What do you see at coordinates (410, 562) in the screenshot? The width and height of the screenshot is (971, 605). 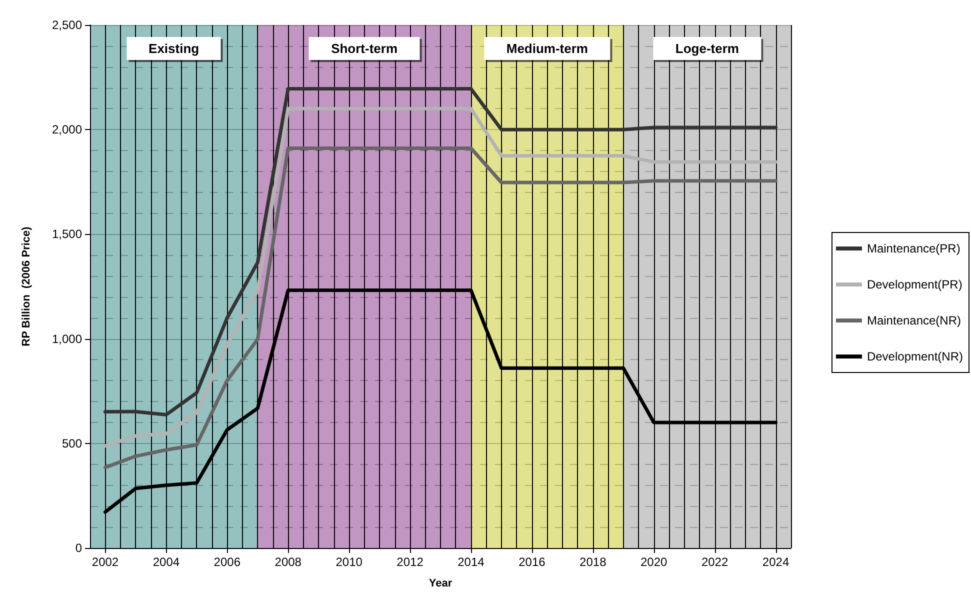 I see `x-tick-label: 2012` at bounding box center [410, 562].